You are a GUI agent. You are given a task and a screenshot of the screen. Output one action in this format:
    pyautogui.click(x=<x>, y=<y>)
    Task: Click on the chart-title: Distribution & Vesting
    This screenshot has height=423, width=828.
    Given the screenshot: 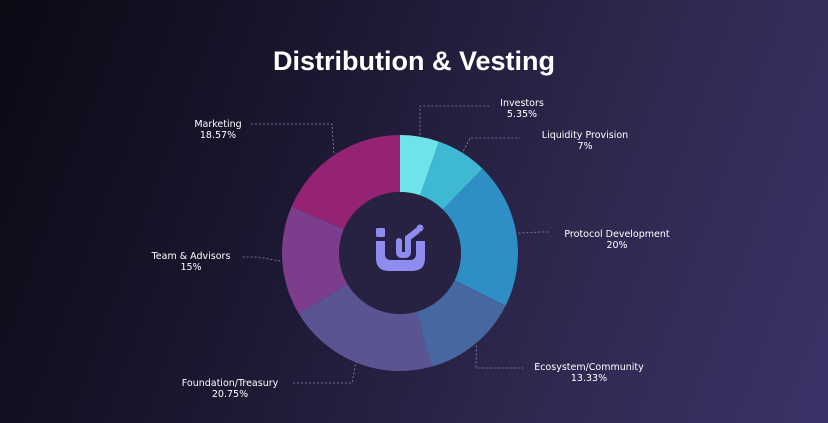 What is the action you would take?
    pyautogui.click(x=414, y=61)
    